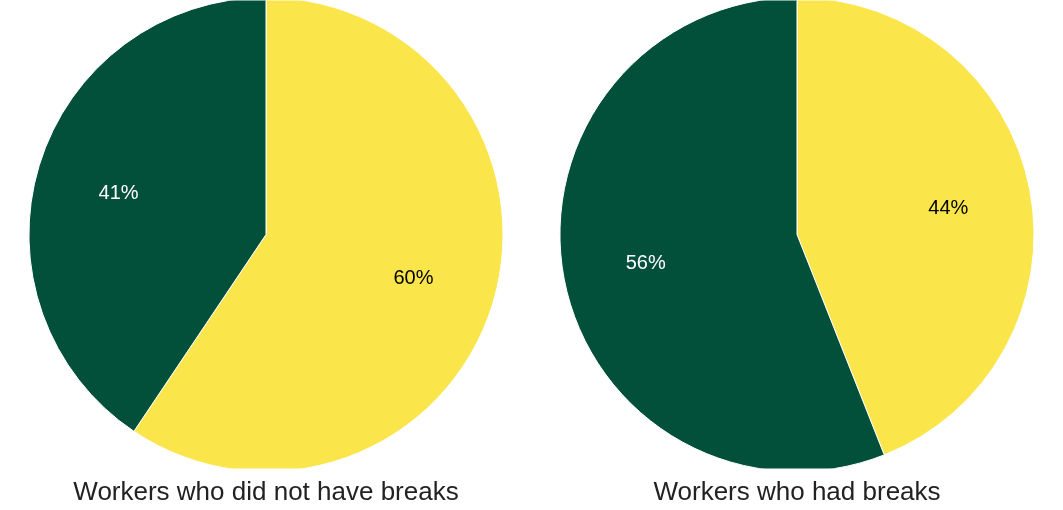 Image resolution: width=1063 pixels, height=510 pixels. Describe the element at coordinates (118, 192) in the screenshot. I see `data-label: 41%` at that location.